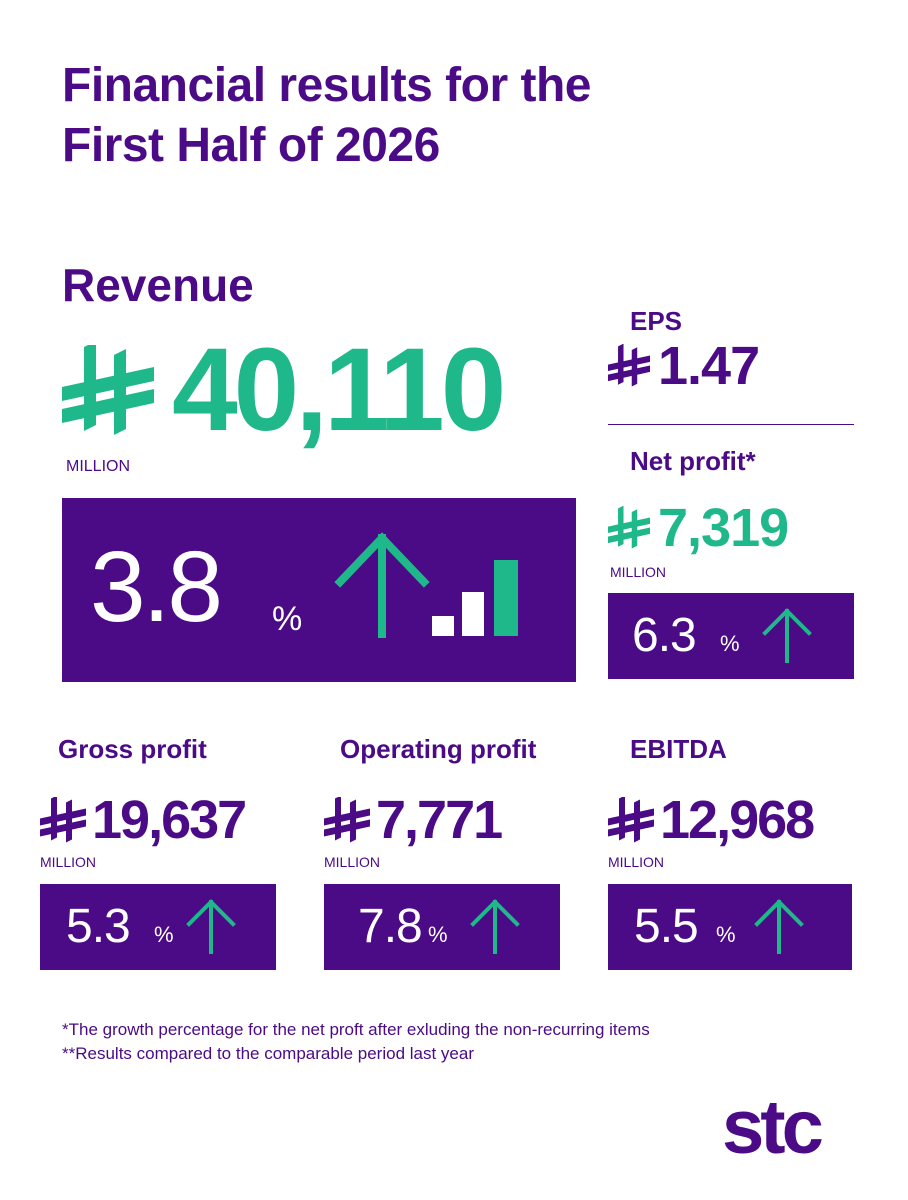  What do you see at coordinates (730, 643) in the screenshot?
I see `net-profit-growth-percent-sign: %` at bounding box center [730, 643].